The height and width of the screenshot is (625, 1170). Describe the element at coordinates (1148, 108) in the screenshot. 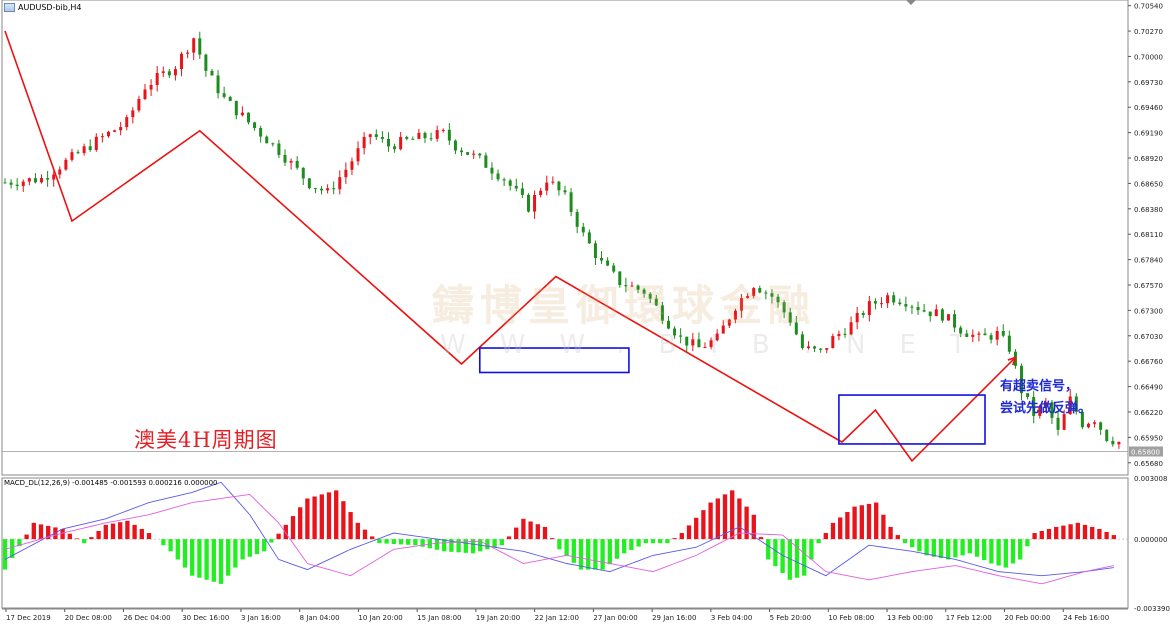

I see `price-tick-label: 0.69460` at that location.